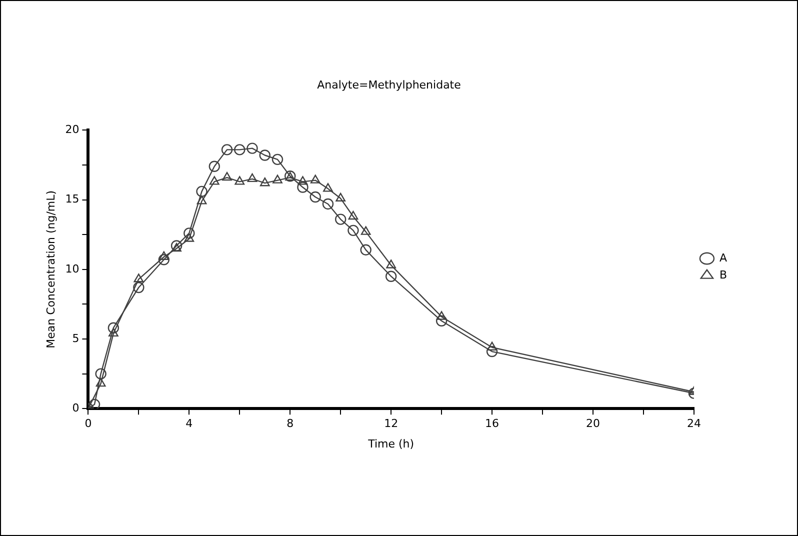 The width and height of the screenshot is (798, 536). Describe the element at coordinates (72, 199) in the screenshot. I see `y-tick-label: 15` at that location.